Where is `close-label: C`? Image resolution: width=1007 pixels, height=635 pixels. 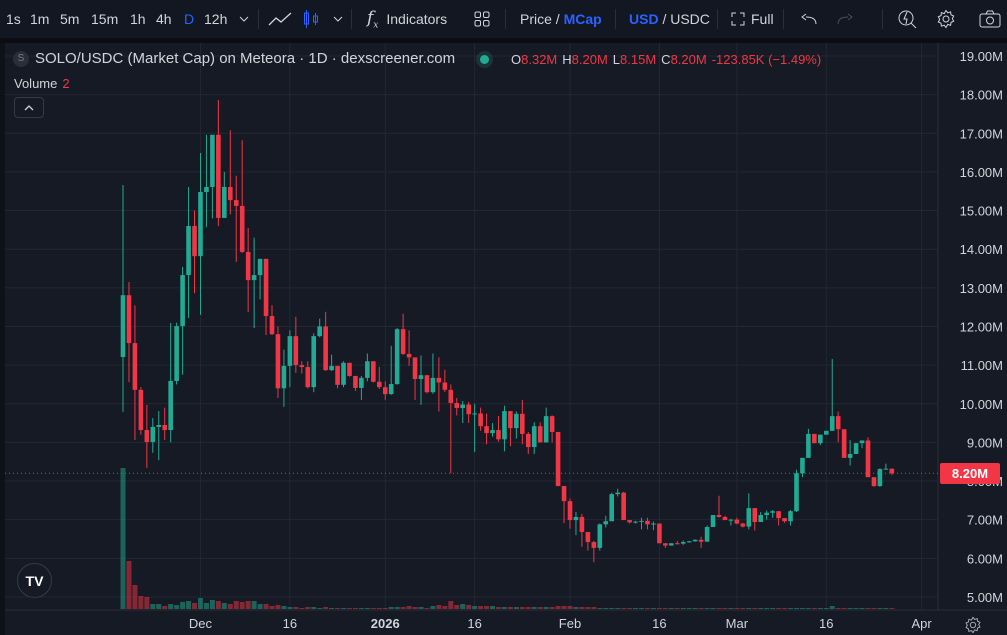
close-label: C is located at coordinates (666, 59).